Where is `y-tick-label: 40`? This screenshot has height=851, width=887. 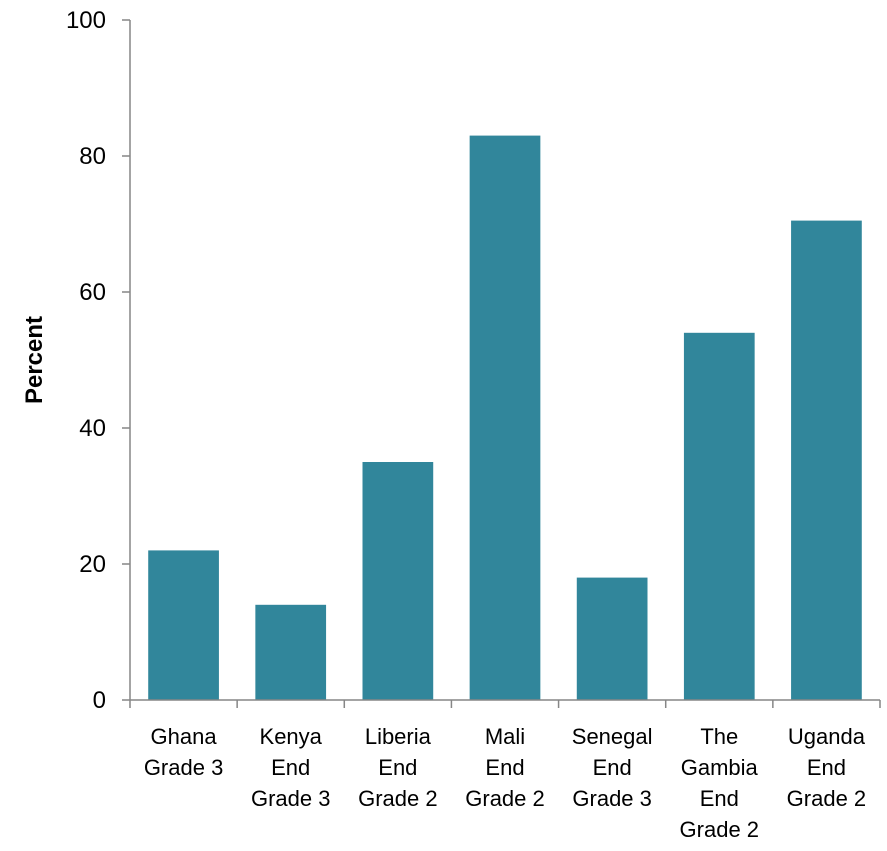
y-tick-label: 40 is located at coordinates (92, 428).